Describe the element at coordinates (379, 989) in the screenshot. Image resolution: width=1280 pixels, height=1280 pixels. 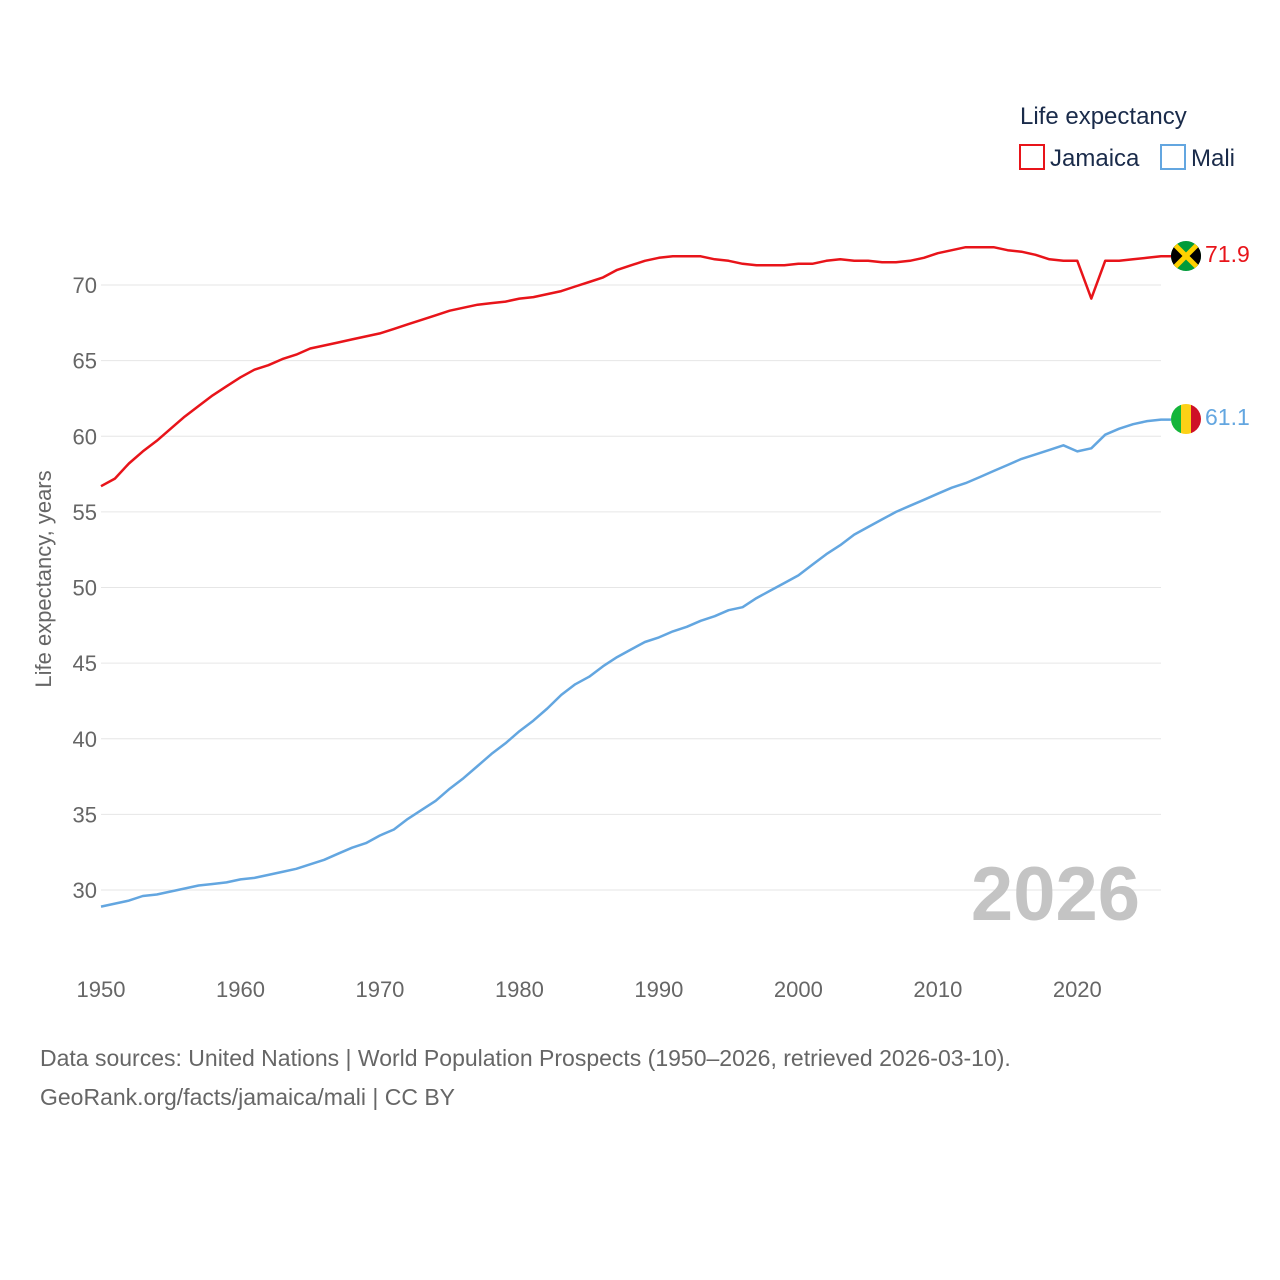
I see `x-tick-label: 1970` at that location.